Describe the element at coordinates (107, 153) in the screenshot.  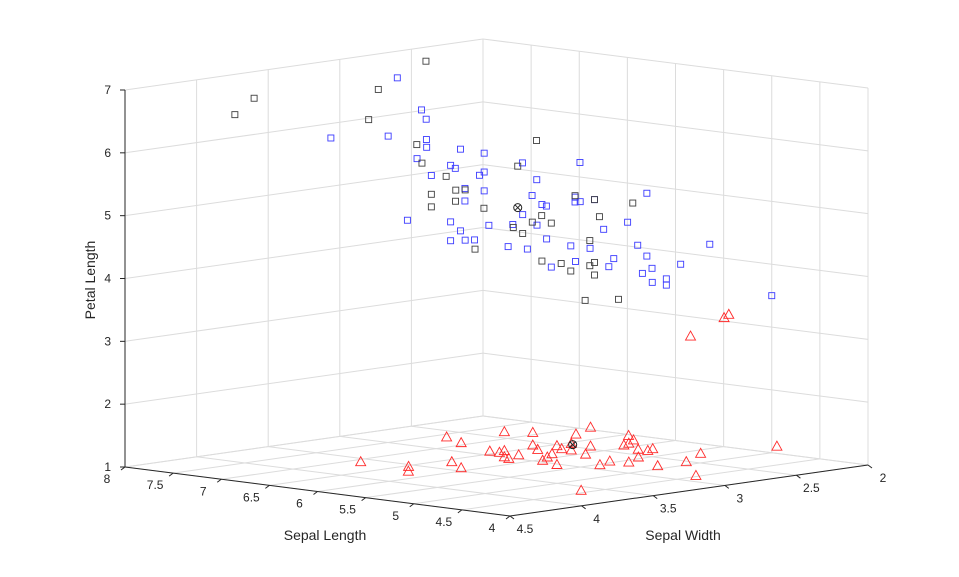
I see `z-tick-label: 6` at that location.